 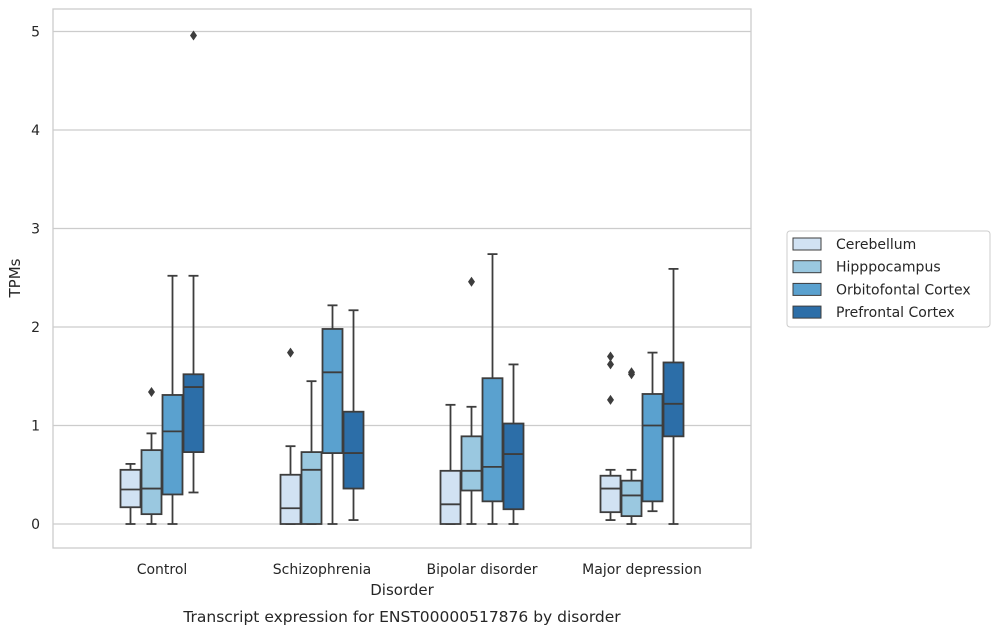 I want to click on legend-frame, so click(x=888, y=279).